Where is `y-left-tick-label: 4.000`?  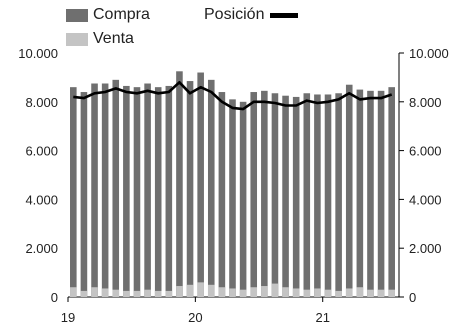
y-left-tick-label: 4.000 is located at coordinates (41, 199).